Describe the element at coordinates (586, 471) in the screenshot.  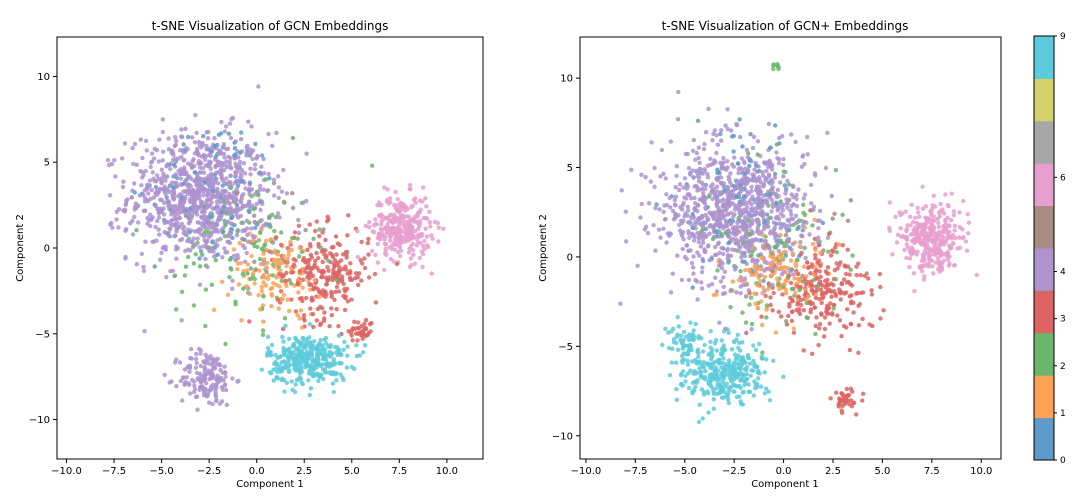
I see `gcn-plus-x-tick-label: −10.0` at that location.